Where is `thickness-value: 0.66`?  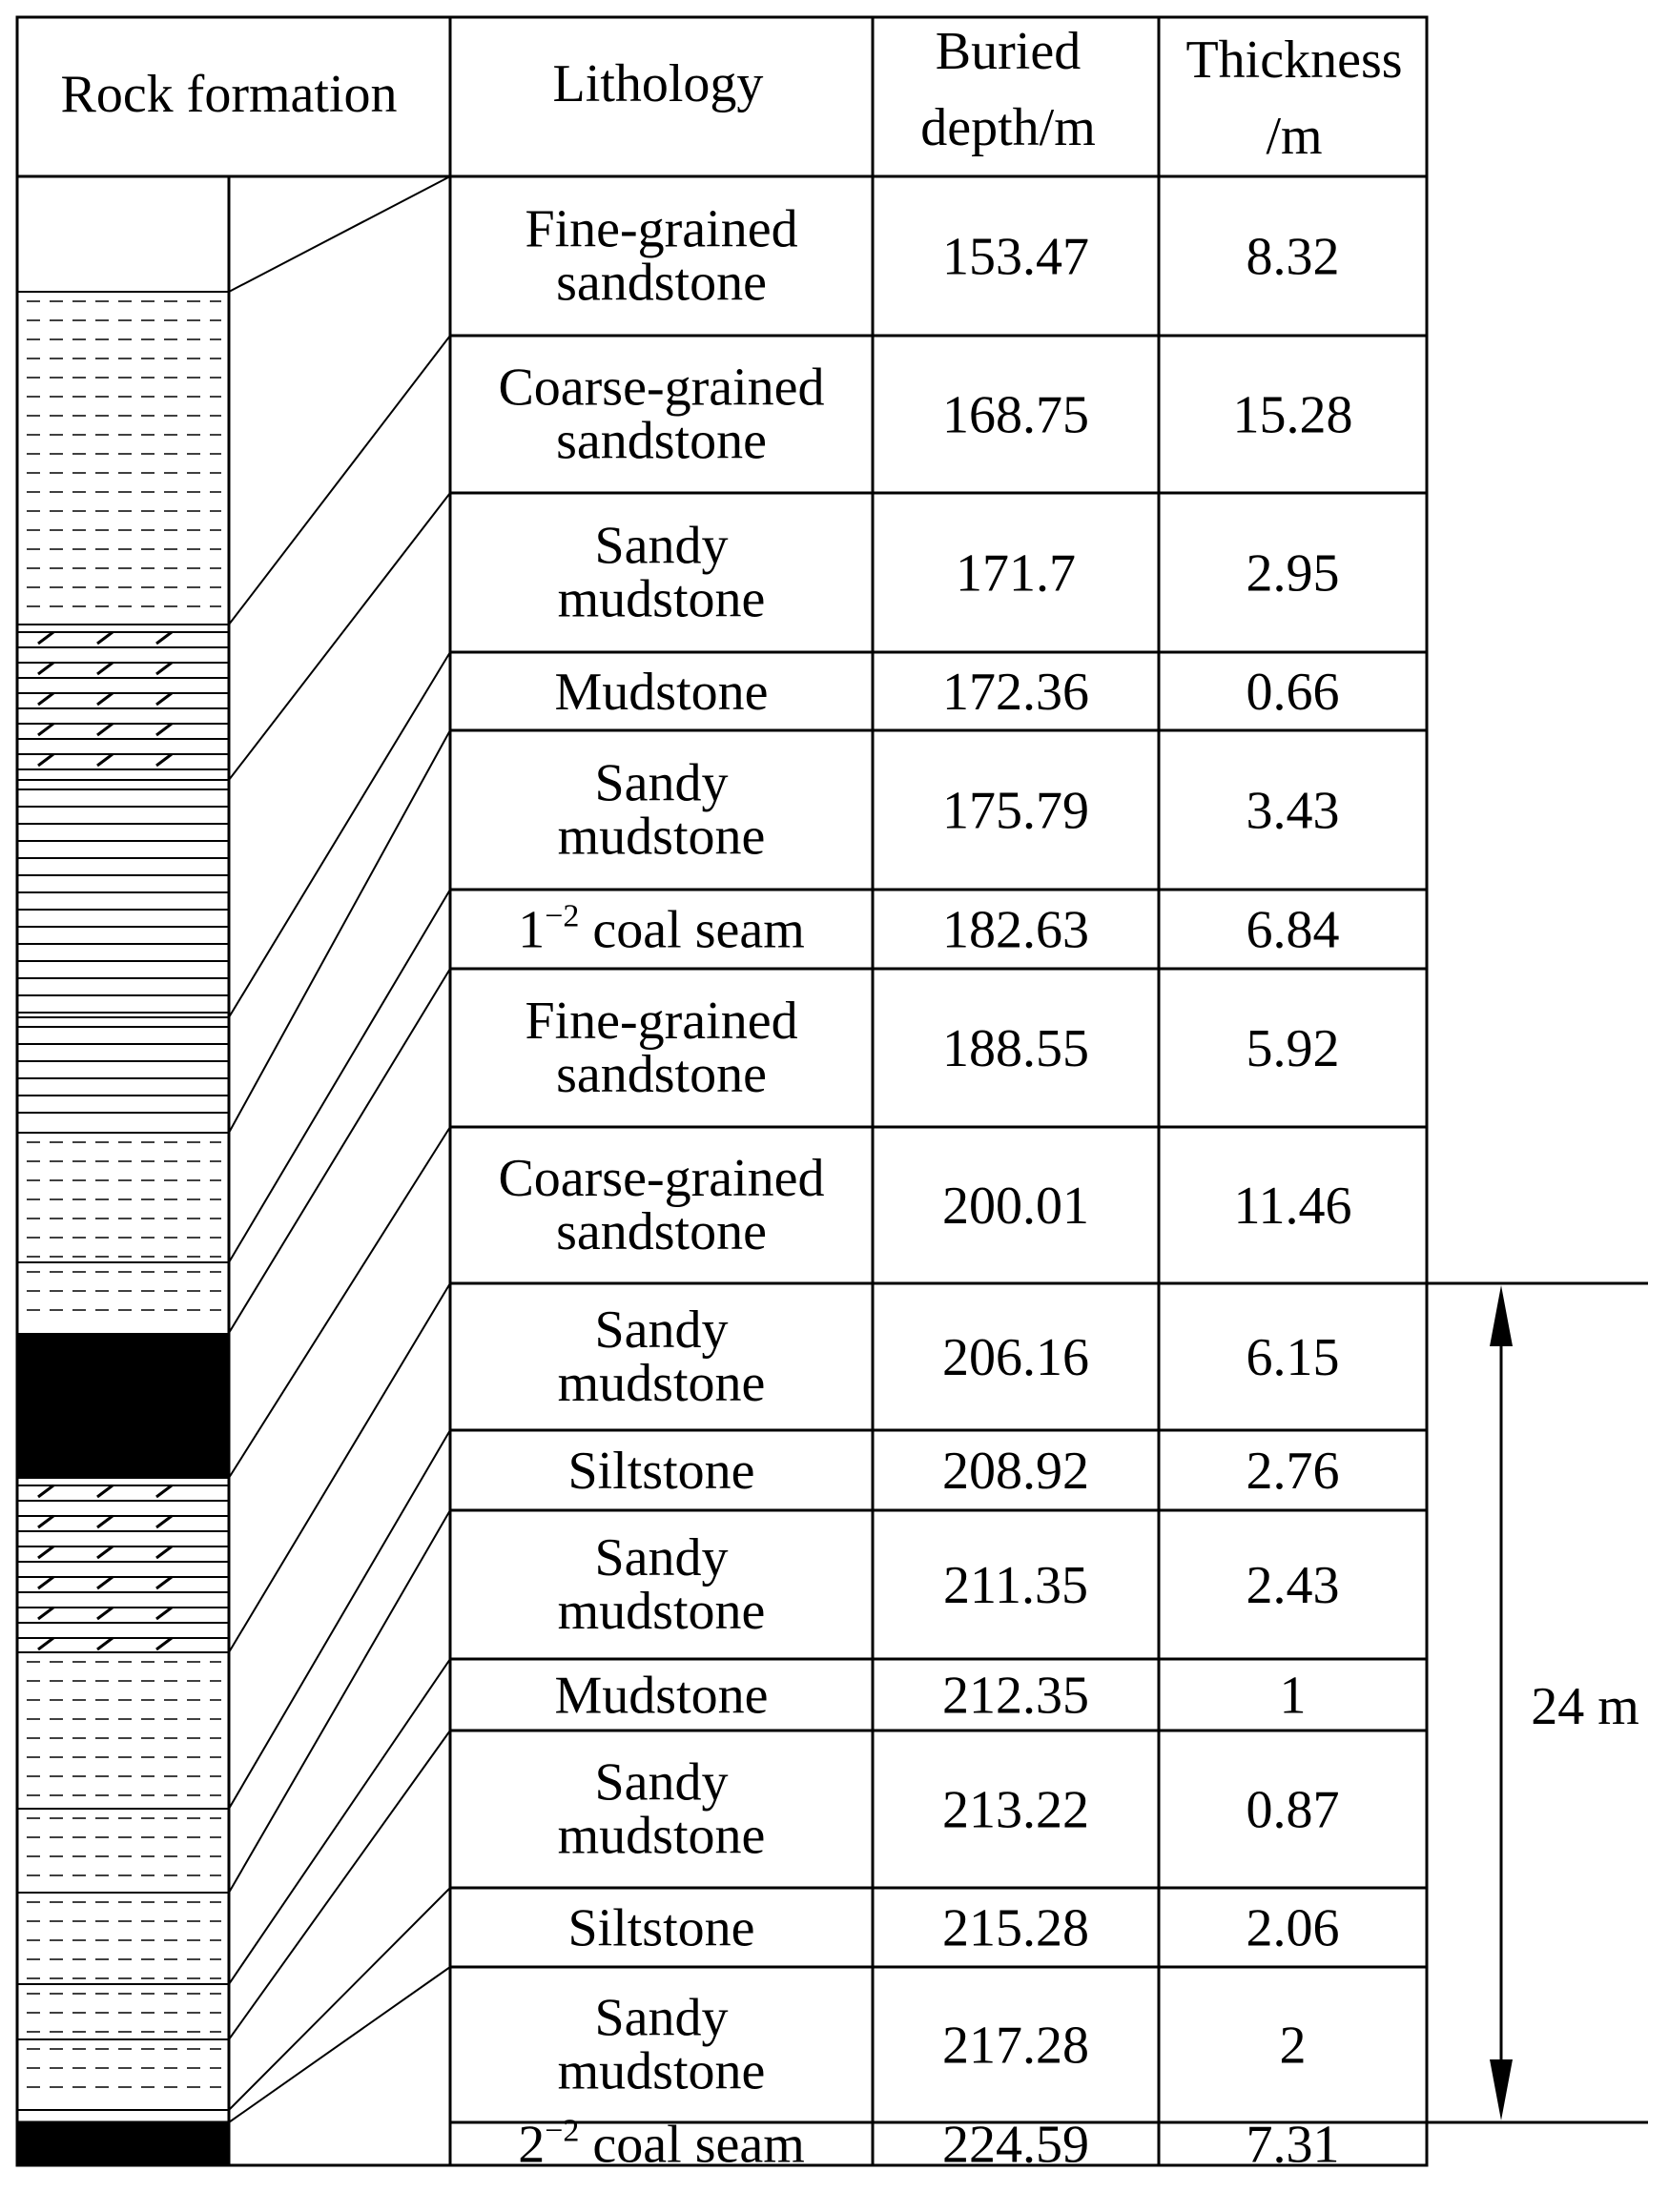
thickness-value: 0.66 is located at coordinates (1294, 692).